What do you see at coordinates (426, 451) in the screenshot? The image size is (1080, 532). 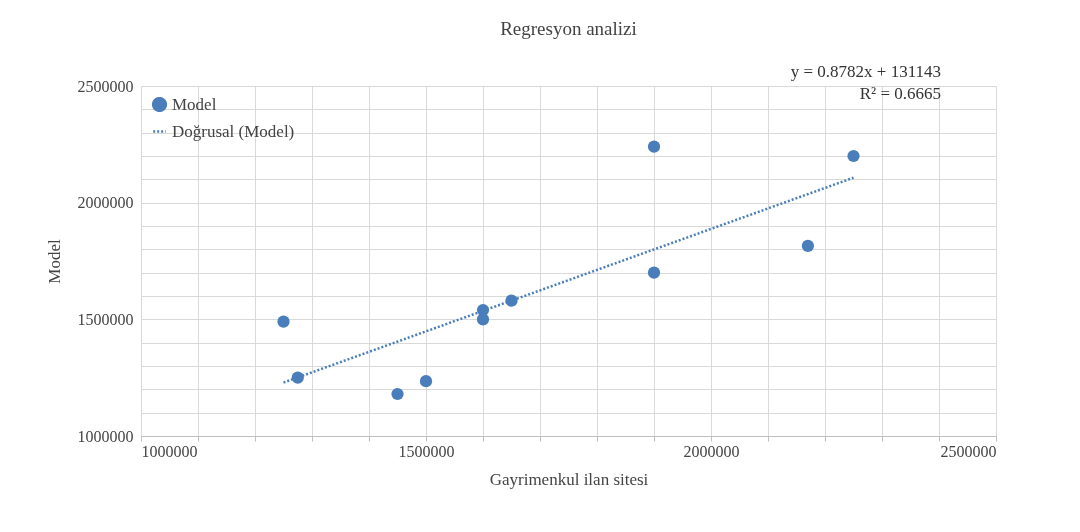 I see `x-tick-label: 1500000` at bounding box center [426, 451].